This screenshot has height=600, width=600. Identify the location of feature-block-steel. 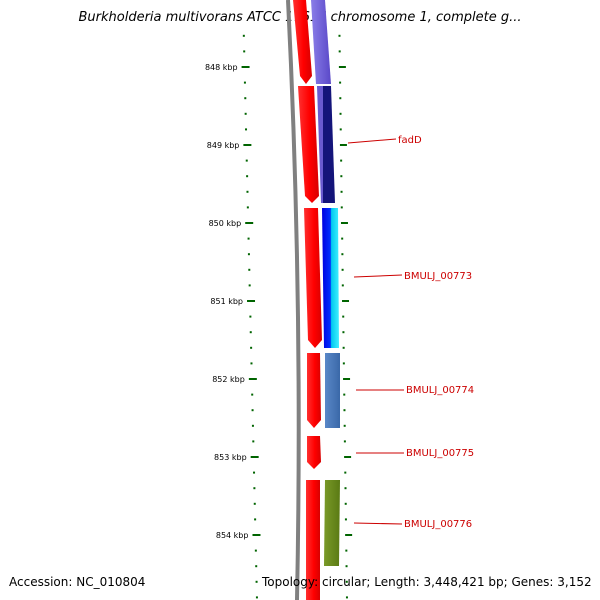
(332, 390).